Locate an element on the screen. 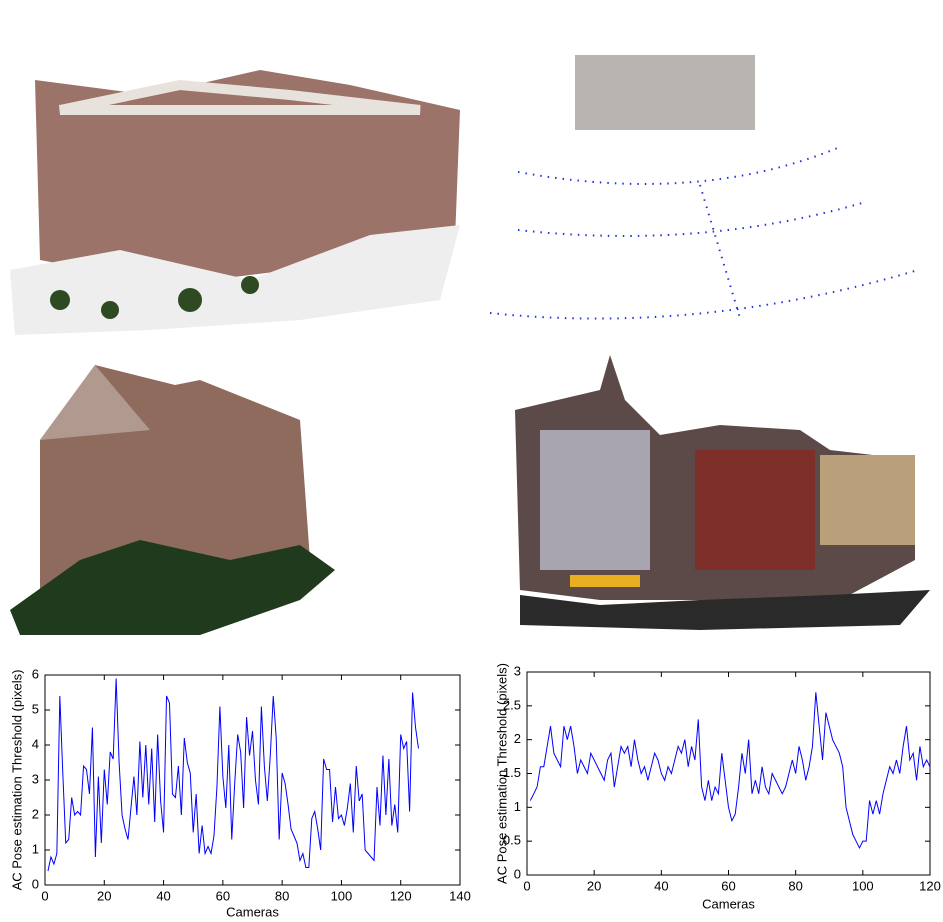 The width and height of the screenshot is (943, 922). y-tick-label: 2.5 is located at coordinates (512, 704).